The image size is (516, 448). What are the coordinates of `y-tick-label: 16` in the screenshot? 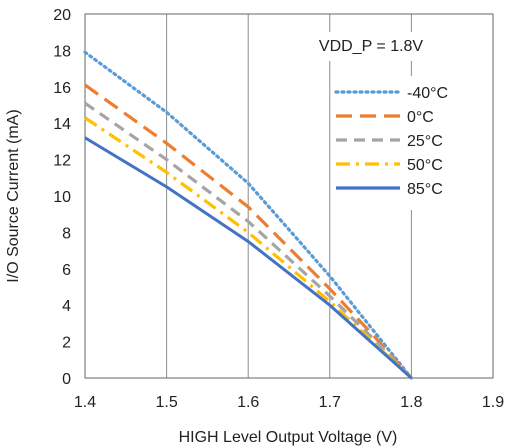 It's located at (62, 88).